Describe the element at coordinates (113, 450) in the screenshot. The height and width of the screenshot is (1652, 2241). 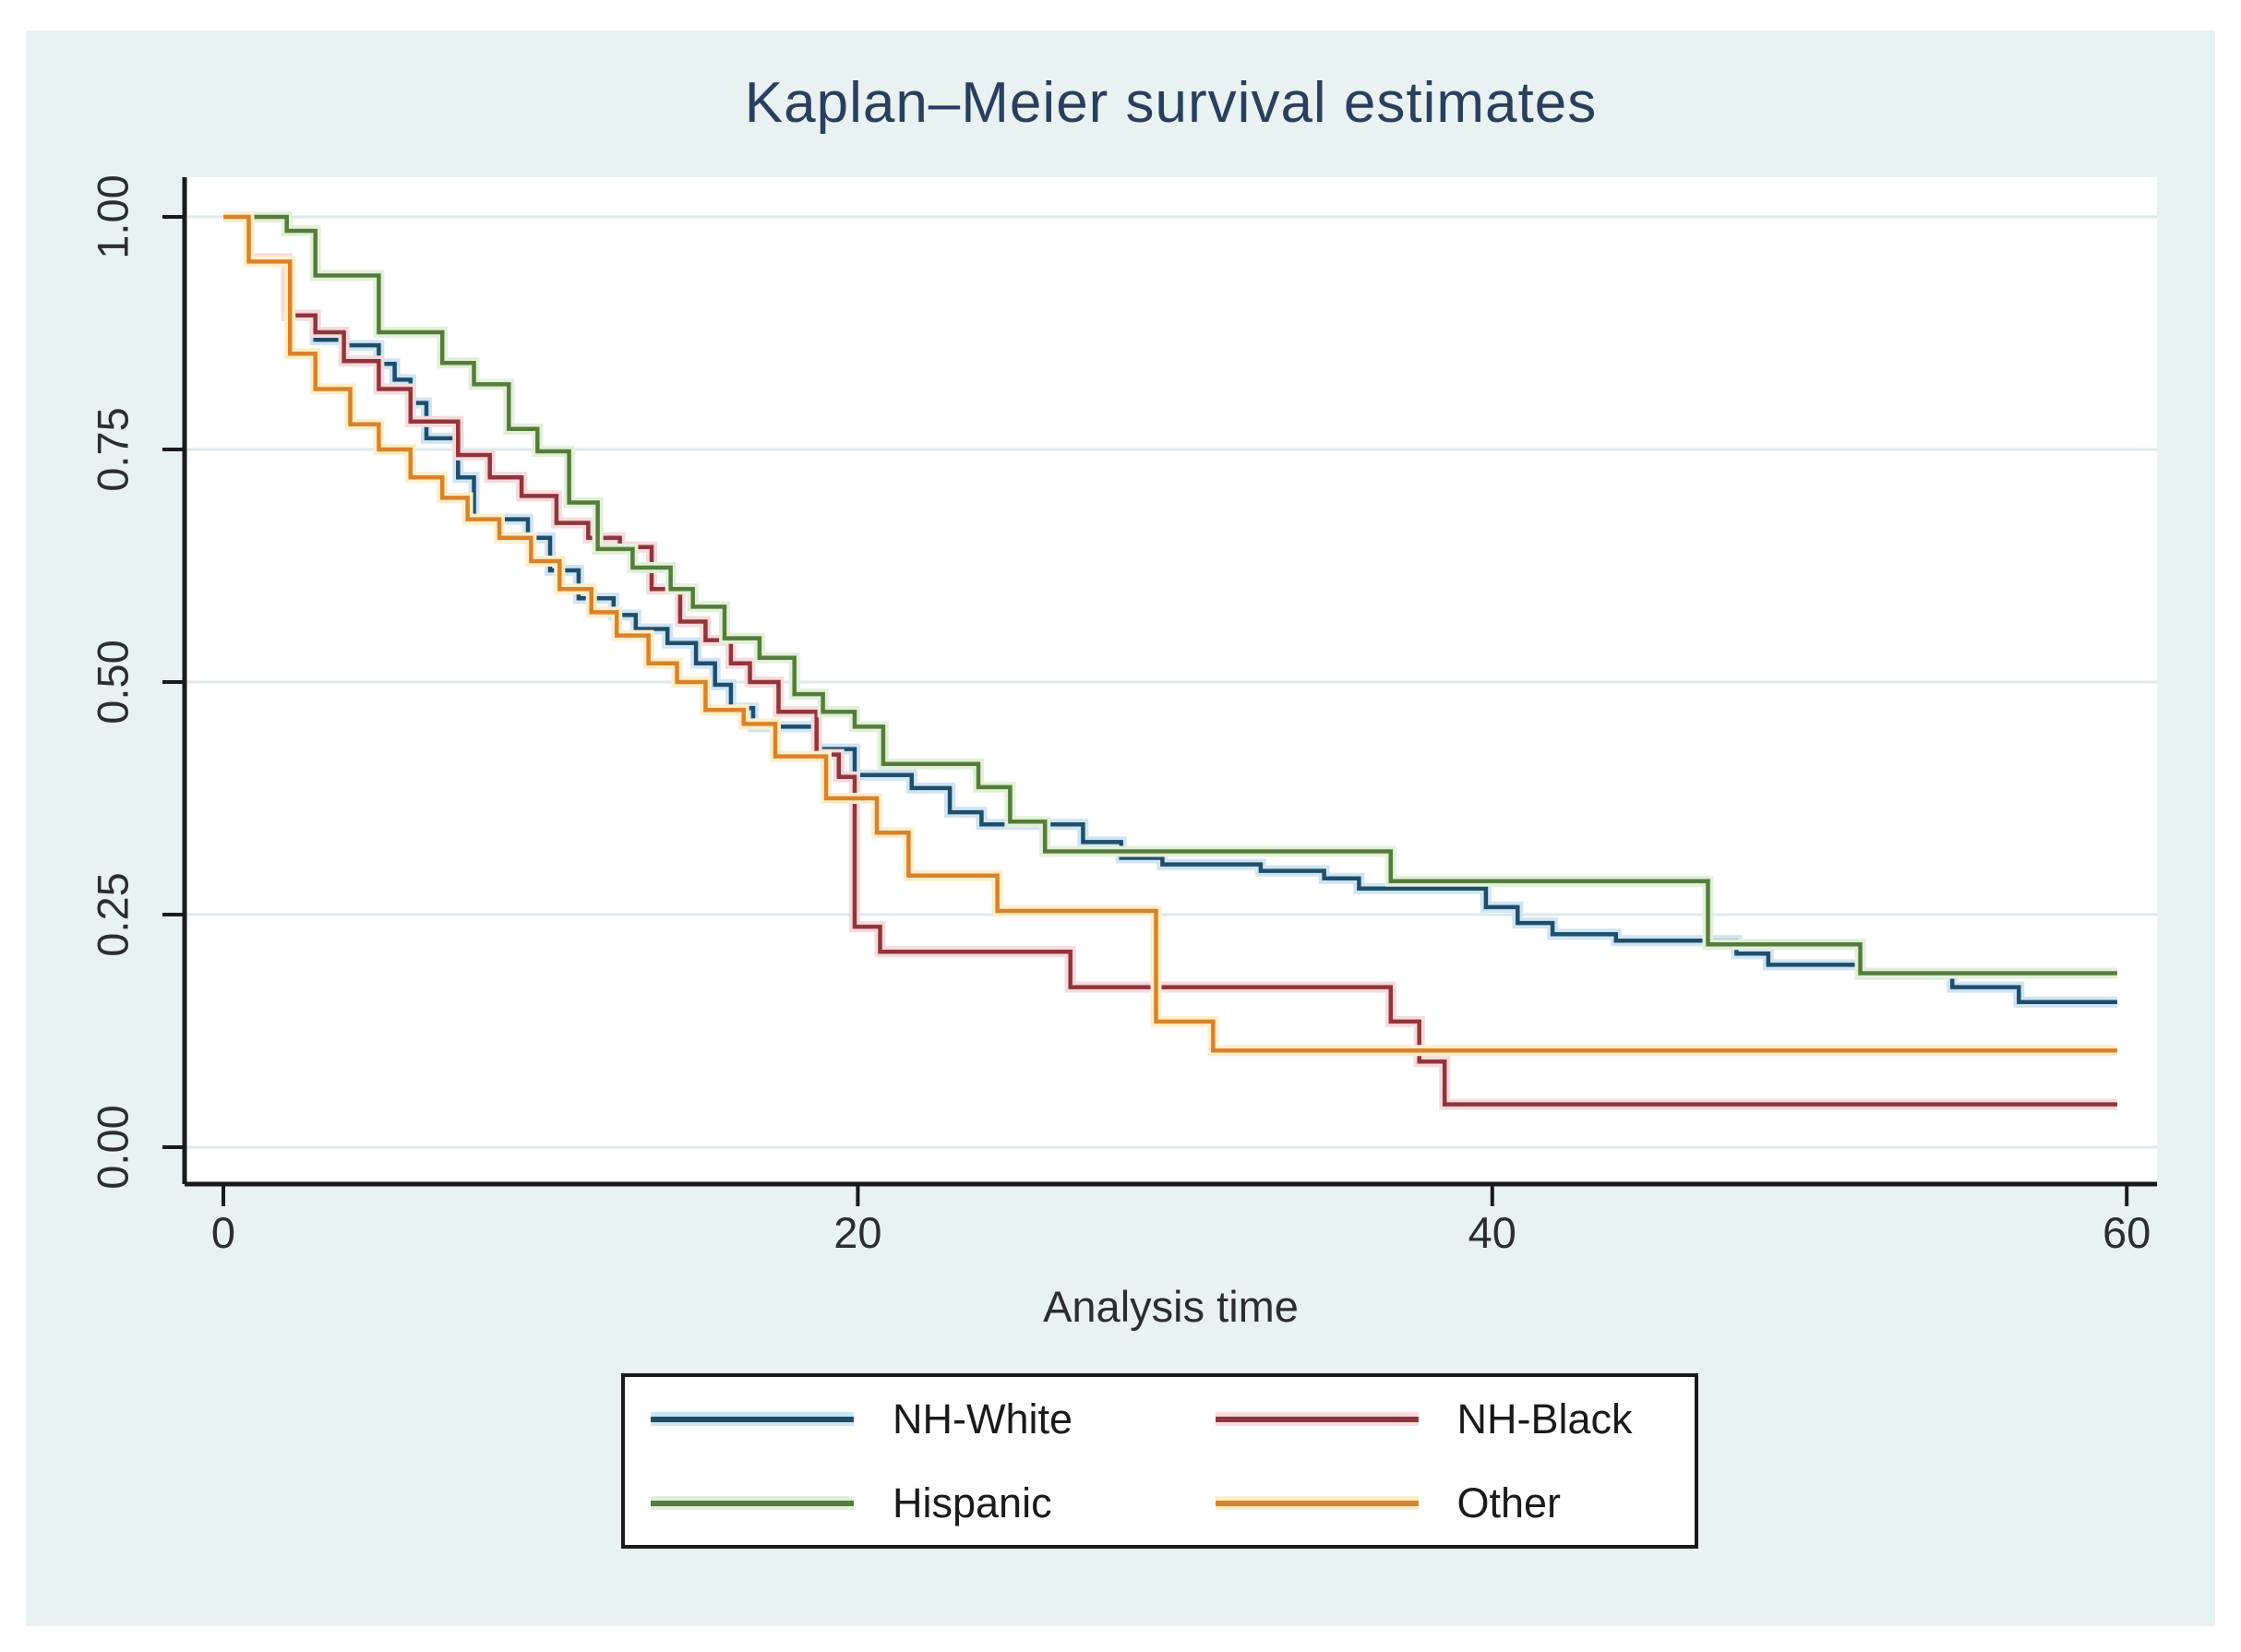
I see `y-tick-label: 0.75` at that location.